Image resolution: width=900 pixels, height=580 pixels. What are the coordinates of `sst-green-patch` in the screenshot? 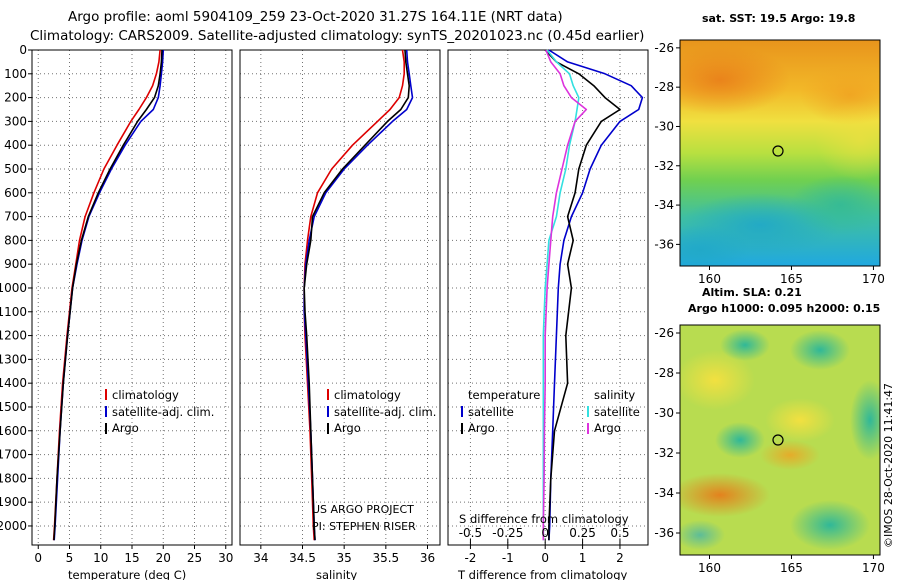 It's located at (847, 140).